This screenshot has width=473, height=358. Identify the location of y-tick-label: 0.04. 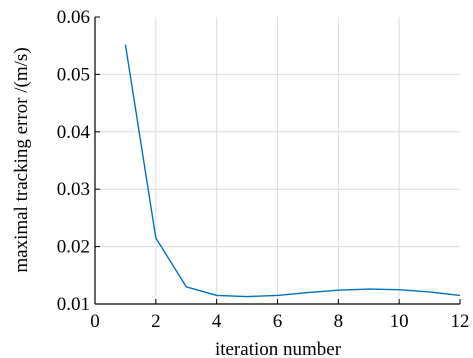
(74, 132).